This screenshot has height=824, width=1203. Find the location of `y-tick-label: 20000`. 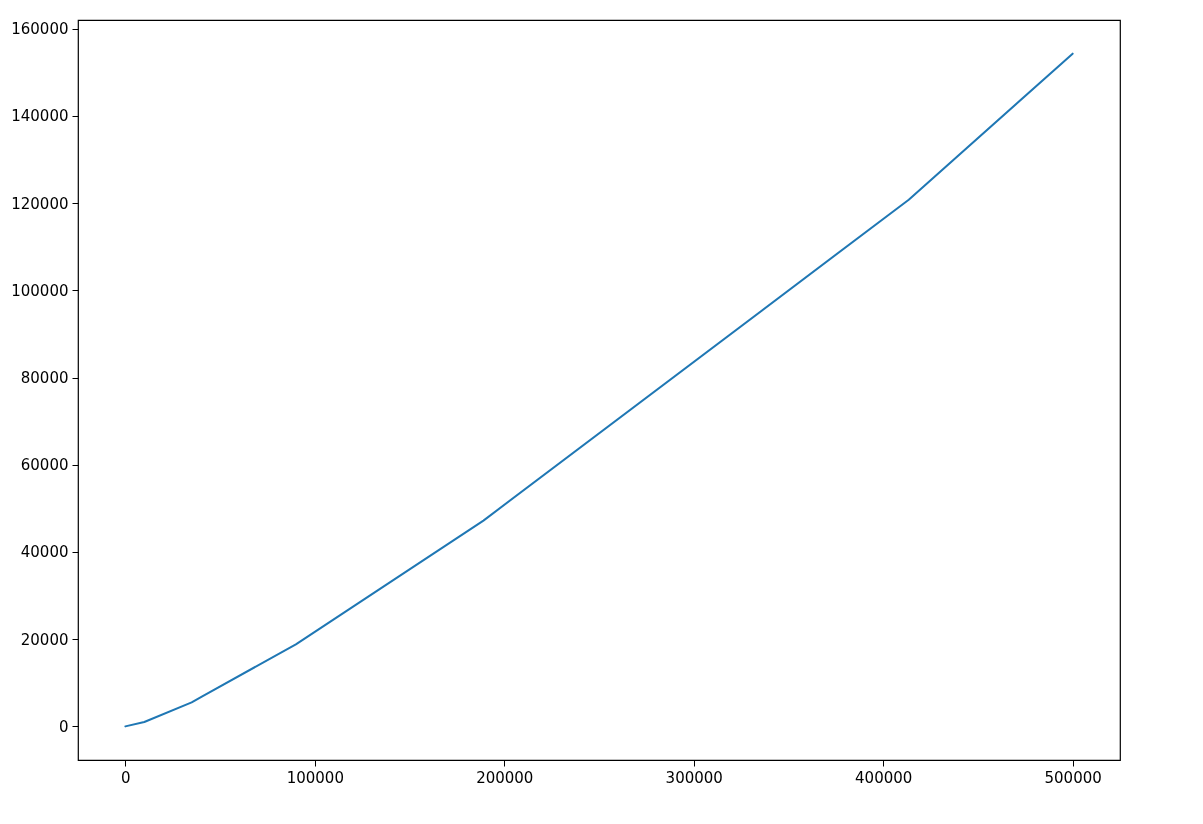

y-tick-label: 20000 is located at coordinates (44, 639).